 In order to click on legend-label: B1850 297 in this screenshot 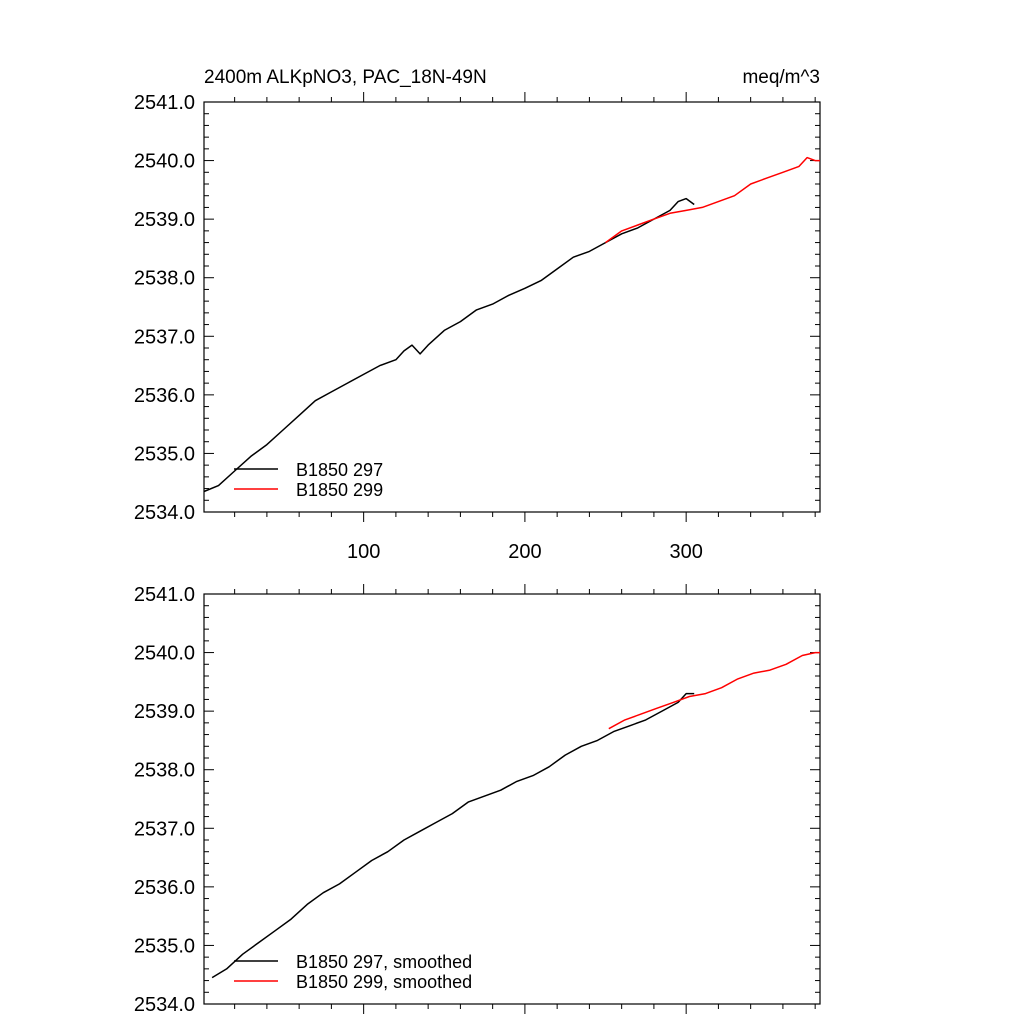, I will do `click(339, 470)`.